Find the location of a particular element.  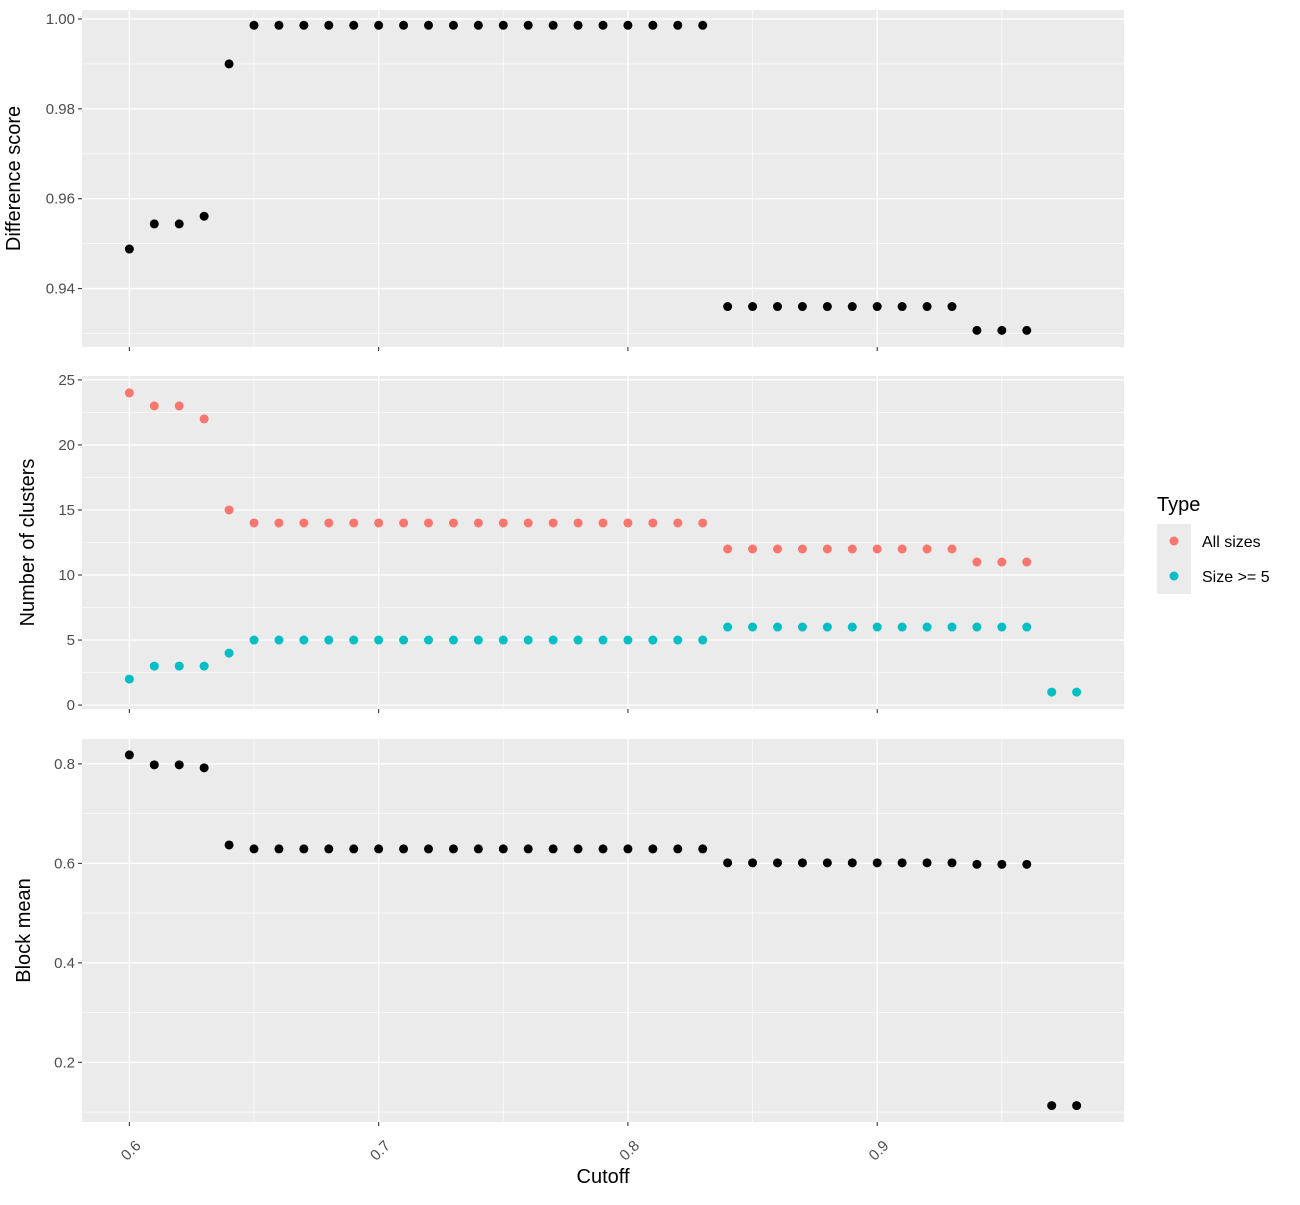

x-tick-label: 0.9 is located at coordinates (879, 1150).